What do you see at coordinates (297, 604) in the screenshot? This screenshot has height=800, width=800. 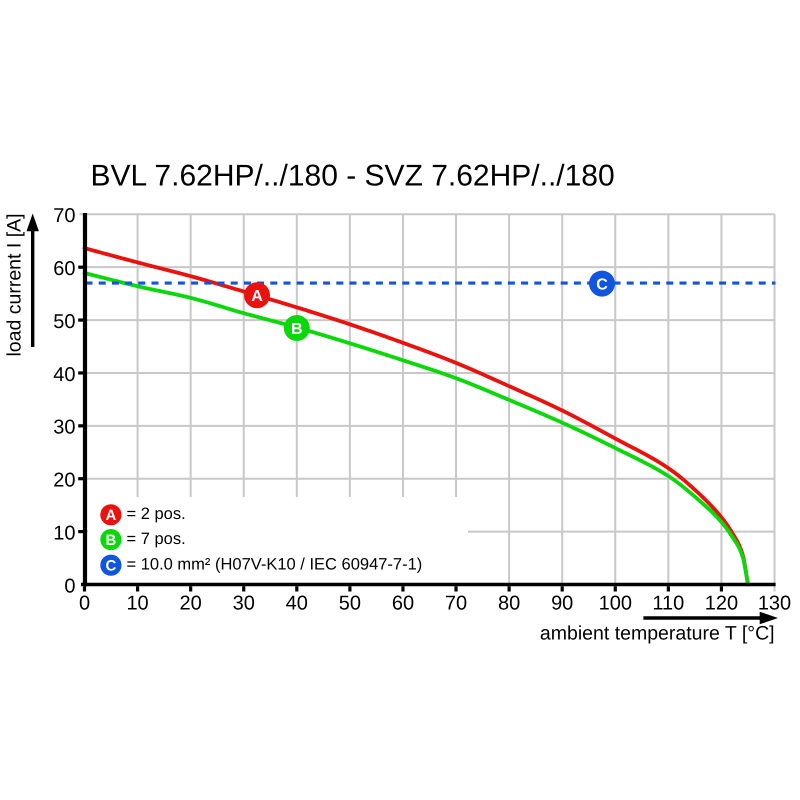 I see `x-tick-label: 40` at bounding box center [297, 604].